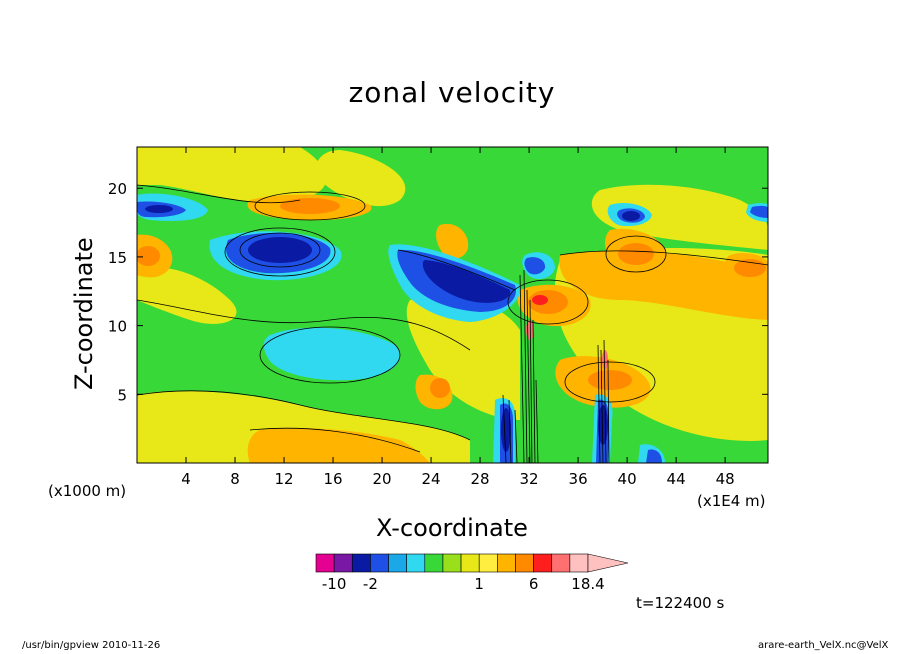 This screenshot has width=904, height=654. What do you see at coordinates (529, 479) in the screenshot?
I see `x-tick-label: 32` at bounding box center [529, 479].